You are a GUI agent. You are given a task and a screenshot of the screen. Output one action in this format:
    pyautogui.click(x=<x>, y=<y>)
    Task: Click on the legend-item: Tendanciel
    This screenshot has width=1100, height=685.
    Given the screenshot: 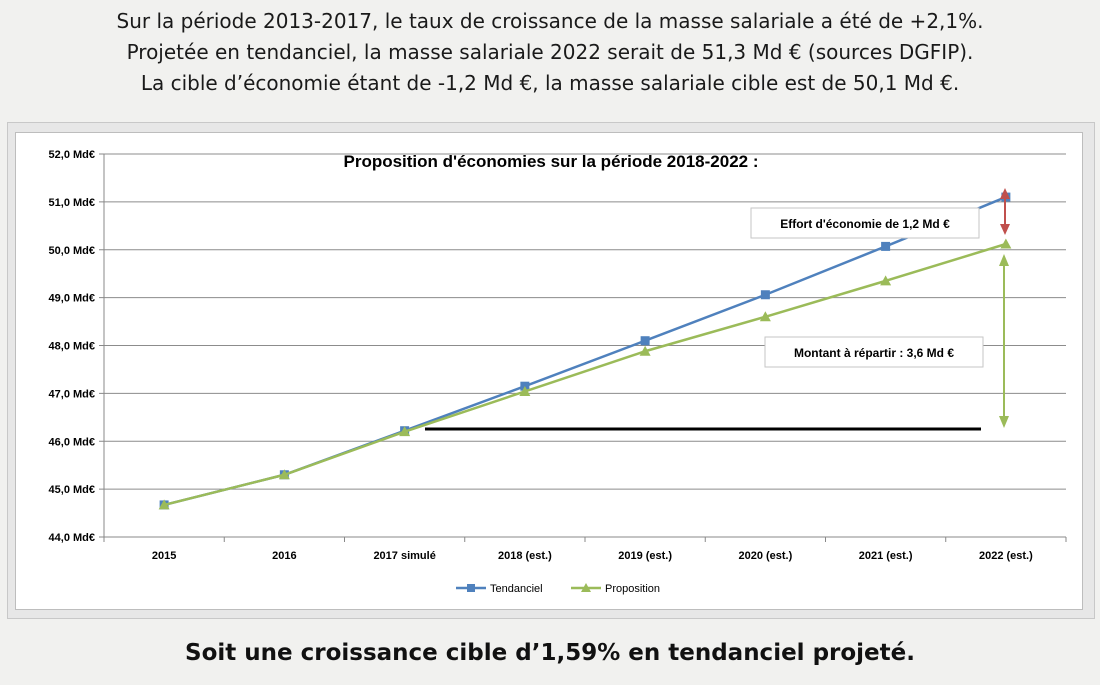 What is the action you would take?
    pyautogui.click(x=499, y=589)
    